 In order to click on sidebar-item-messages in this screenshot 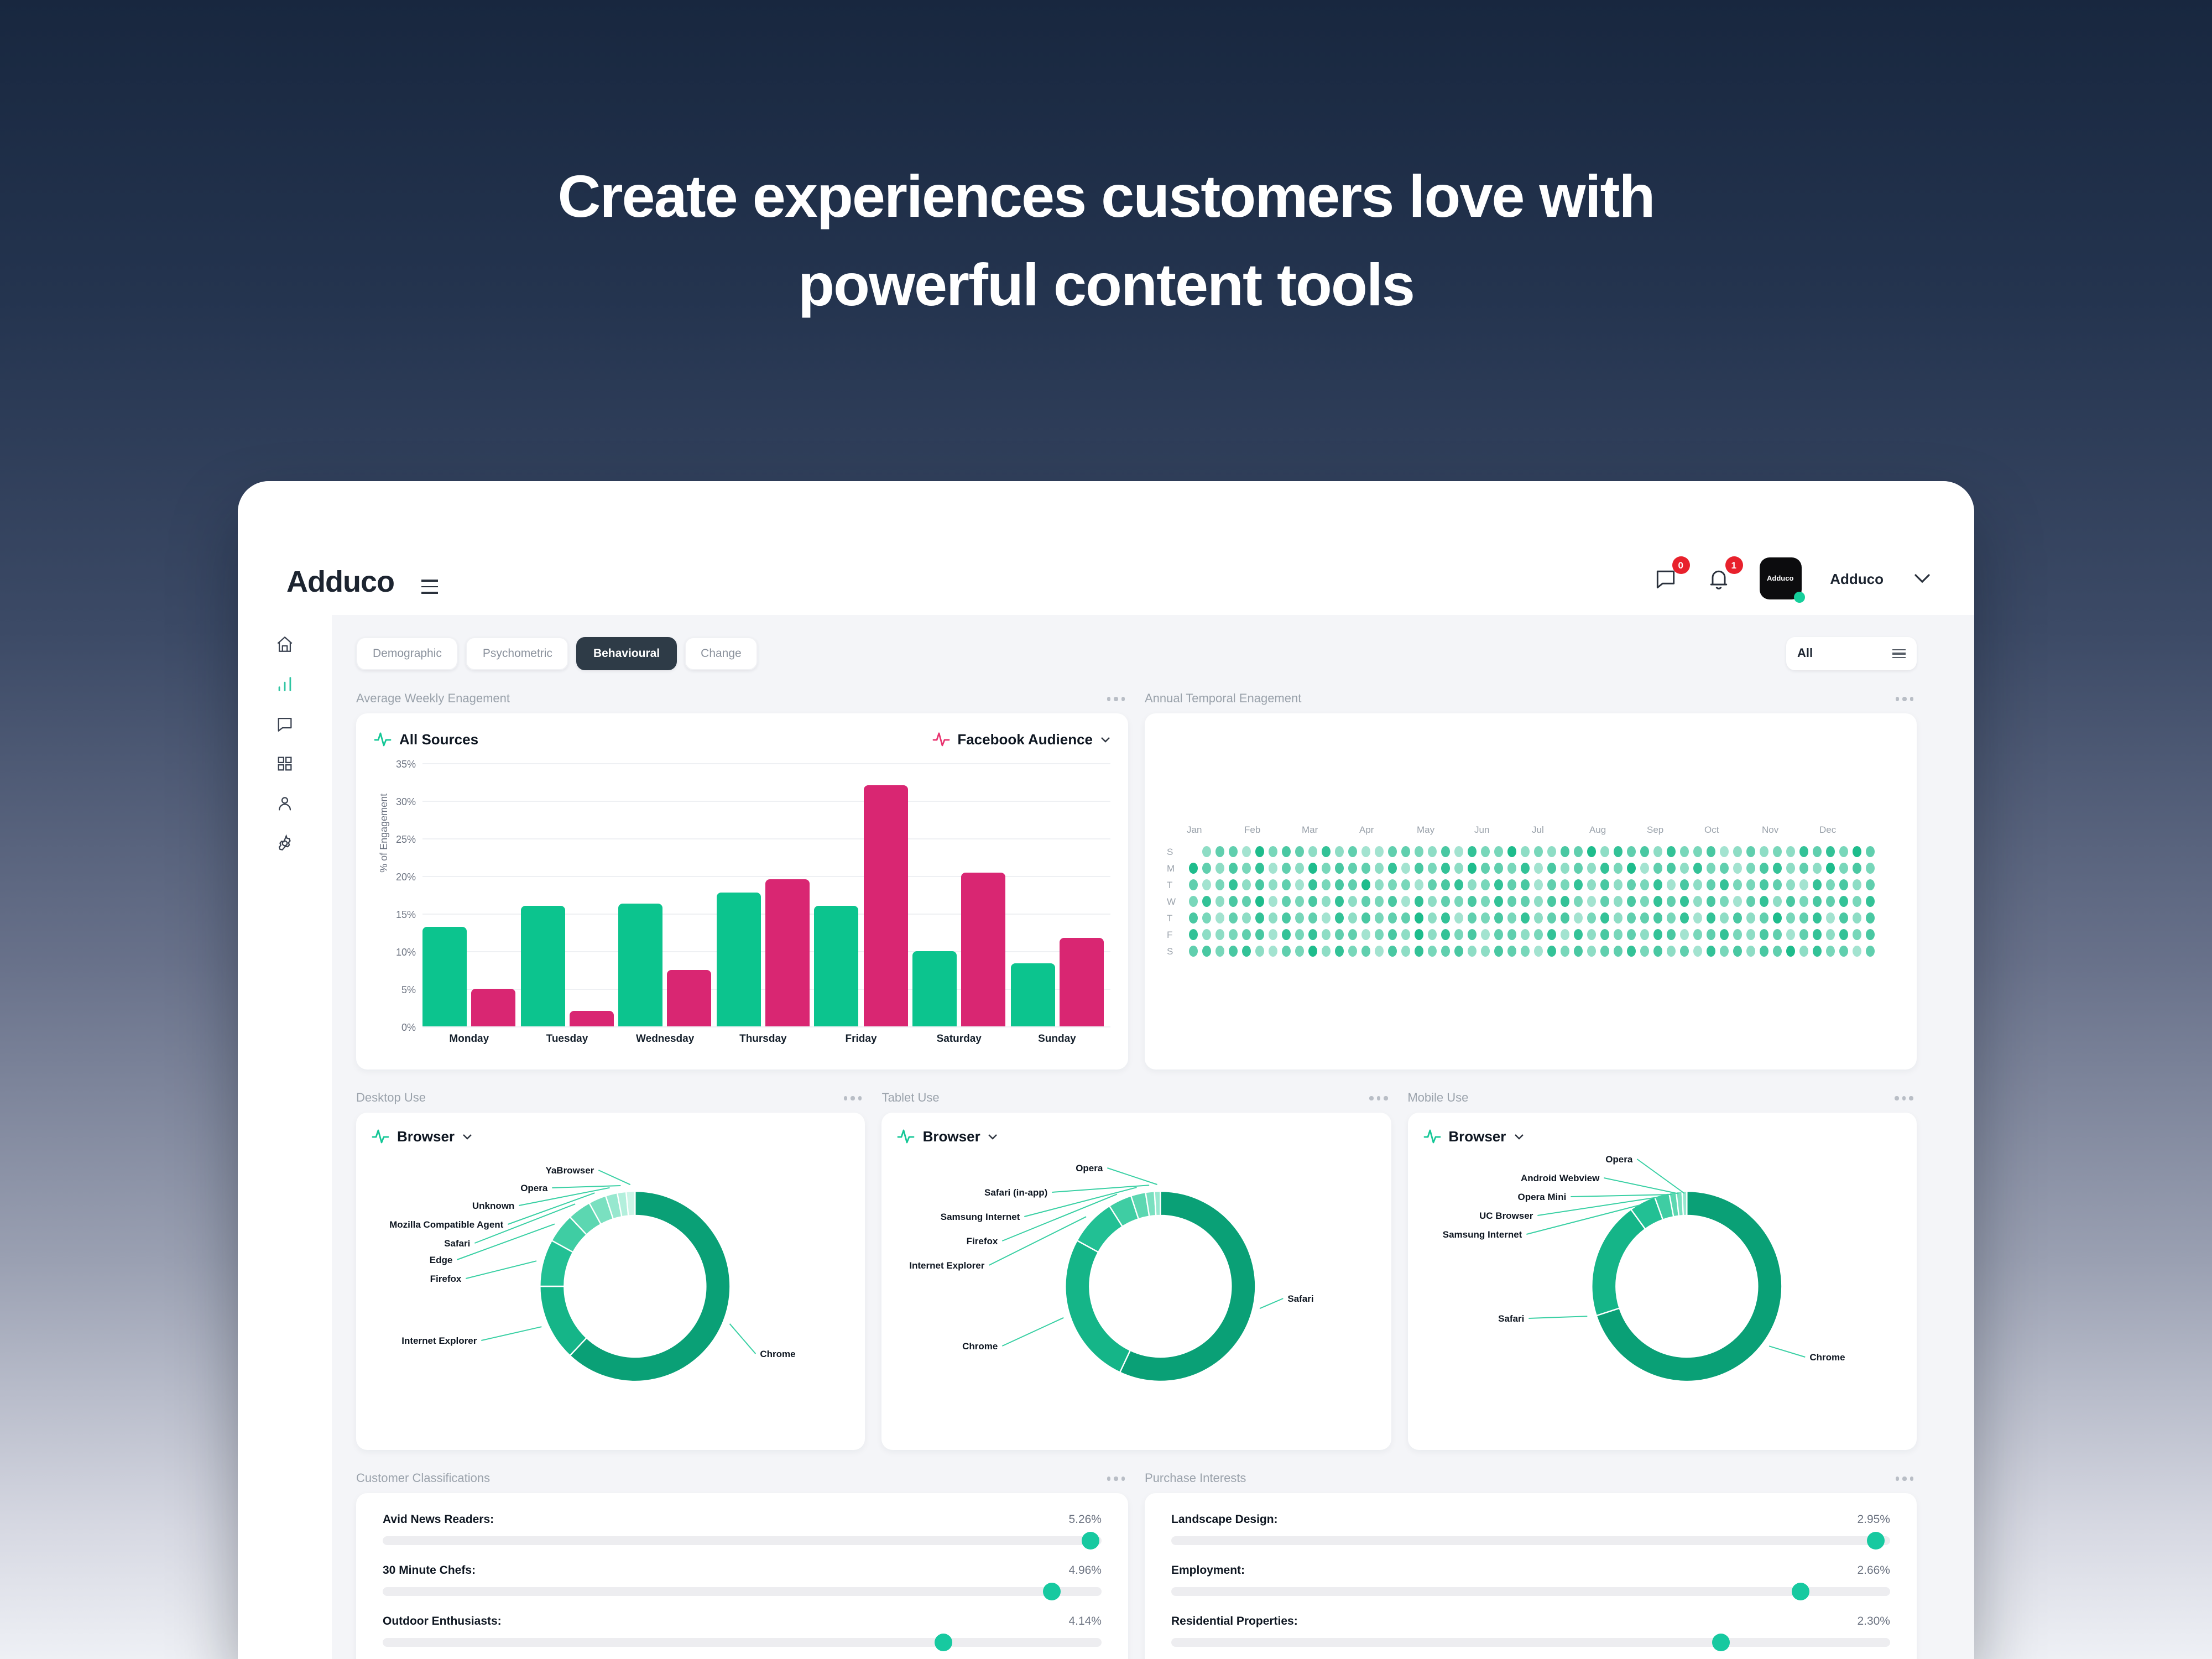, I will do `click(285, 724)`.